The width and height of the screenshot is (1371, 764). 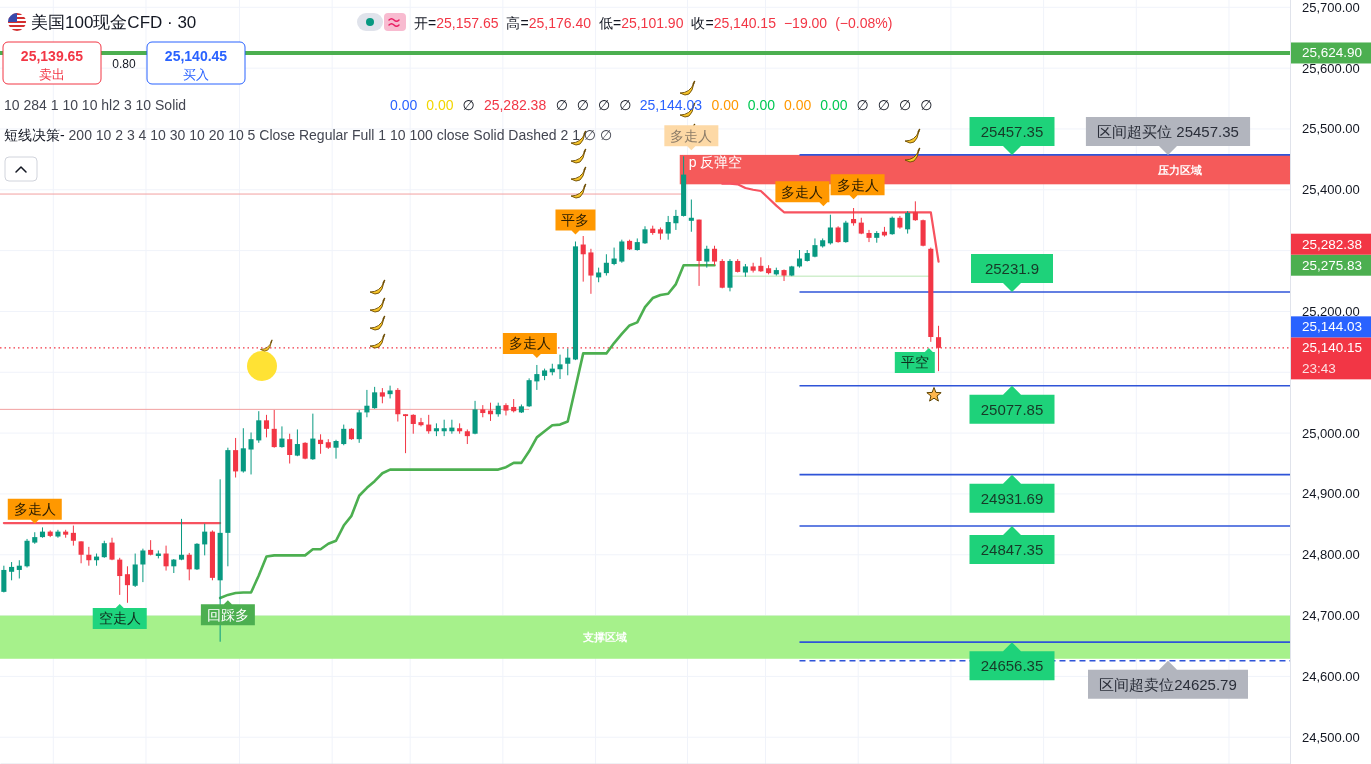 I want to click on text: 23:43, so click(x=1319, y=369).